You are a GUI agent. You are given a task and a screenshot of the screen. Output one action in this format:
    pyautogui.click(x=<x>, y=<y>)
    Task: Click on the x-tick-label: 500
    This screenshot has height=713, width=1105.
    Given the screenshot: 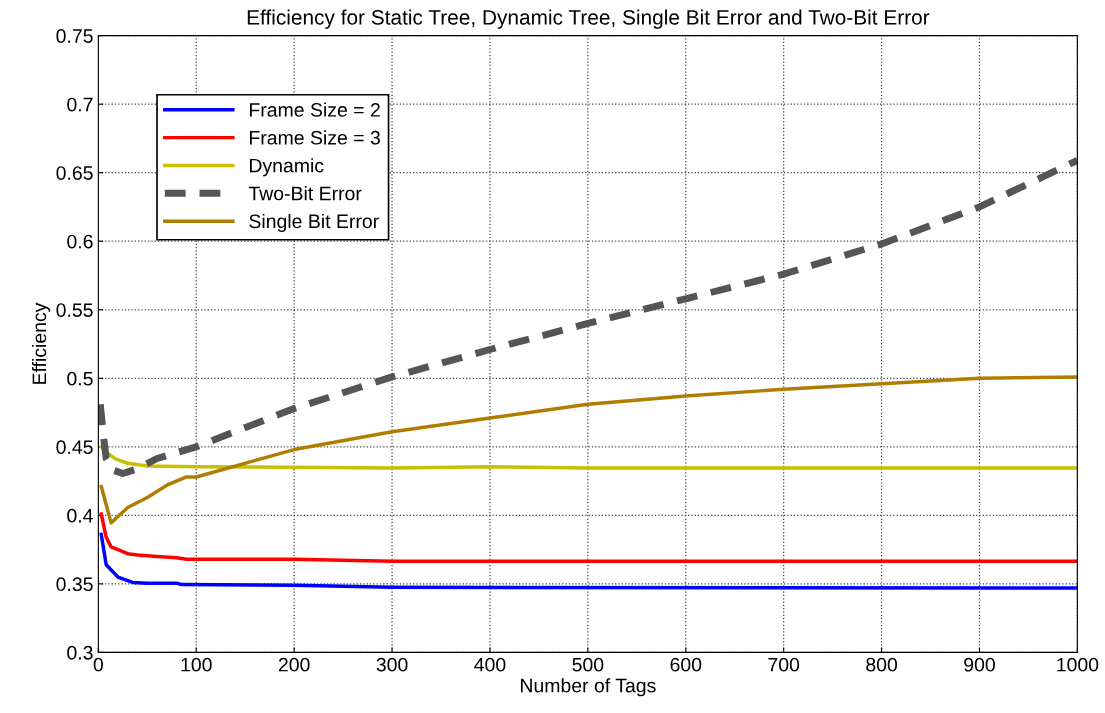 What is the action you would take?
    pyautogui.click(x=588, y=664)
    